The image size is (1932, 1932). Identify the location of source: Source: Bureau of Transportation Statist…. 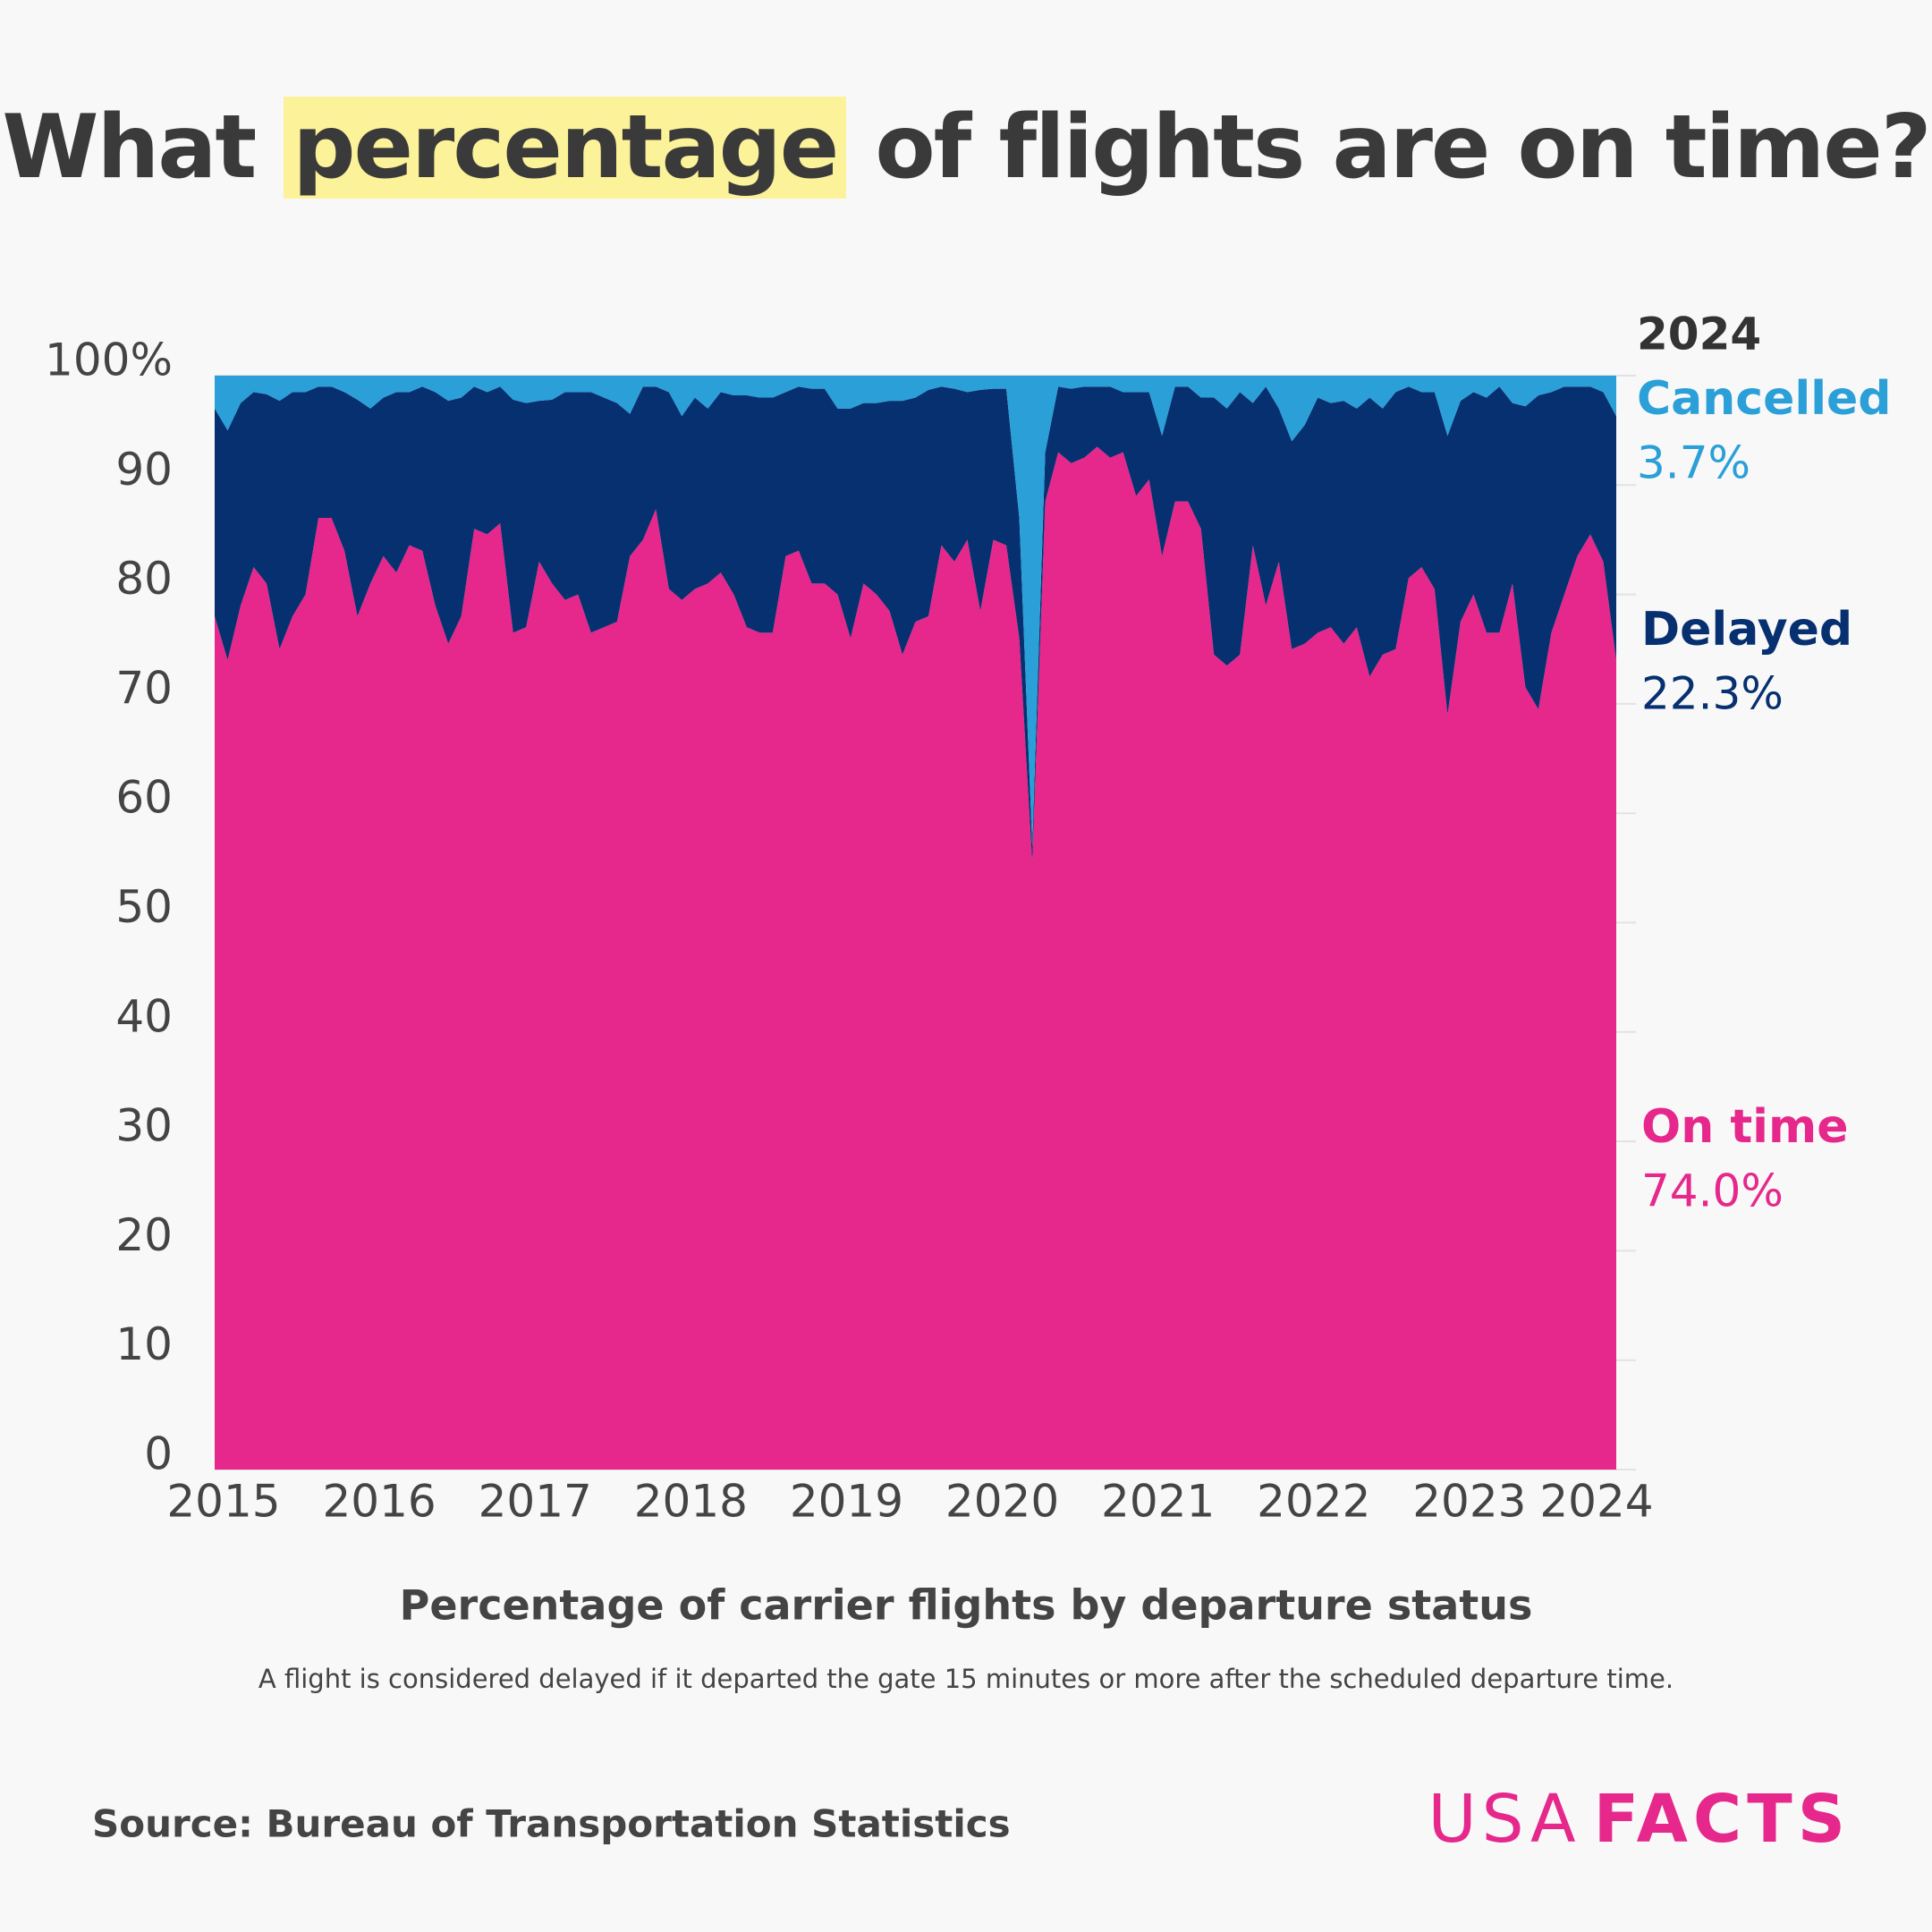
(551, 1824).